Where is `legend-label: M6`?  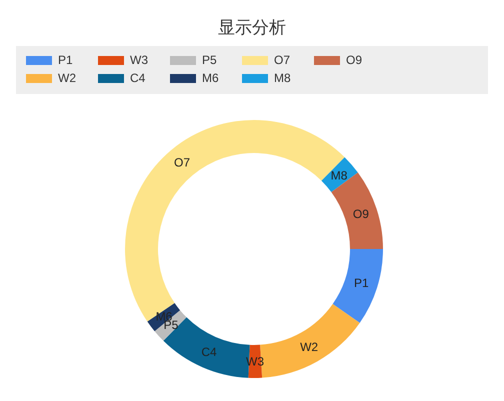 legend-label: M6 is located at coordinates (210, 78).